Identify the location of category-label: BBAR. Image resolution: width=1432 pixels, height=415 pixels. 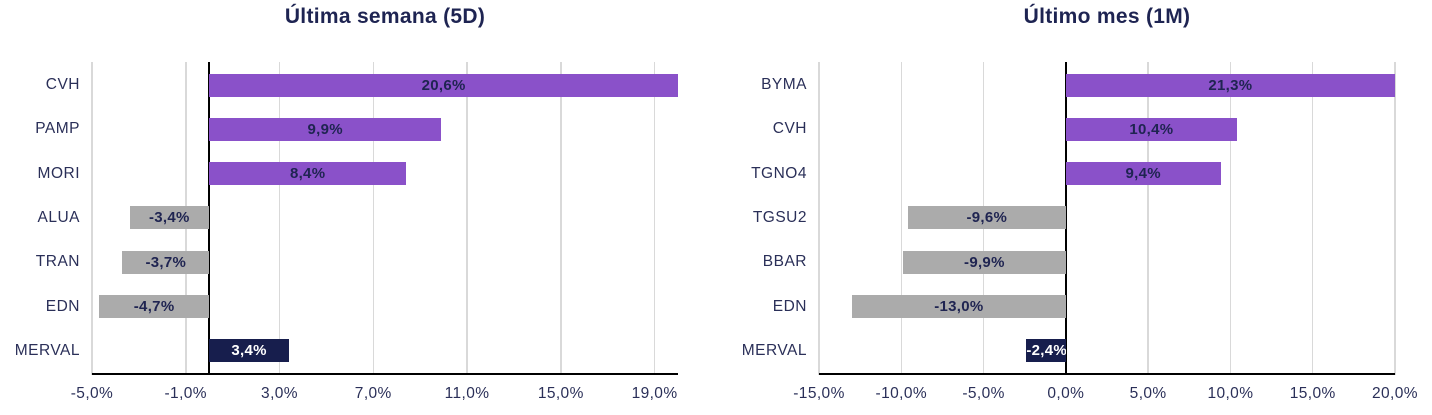
(784, 262).